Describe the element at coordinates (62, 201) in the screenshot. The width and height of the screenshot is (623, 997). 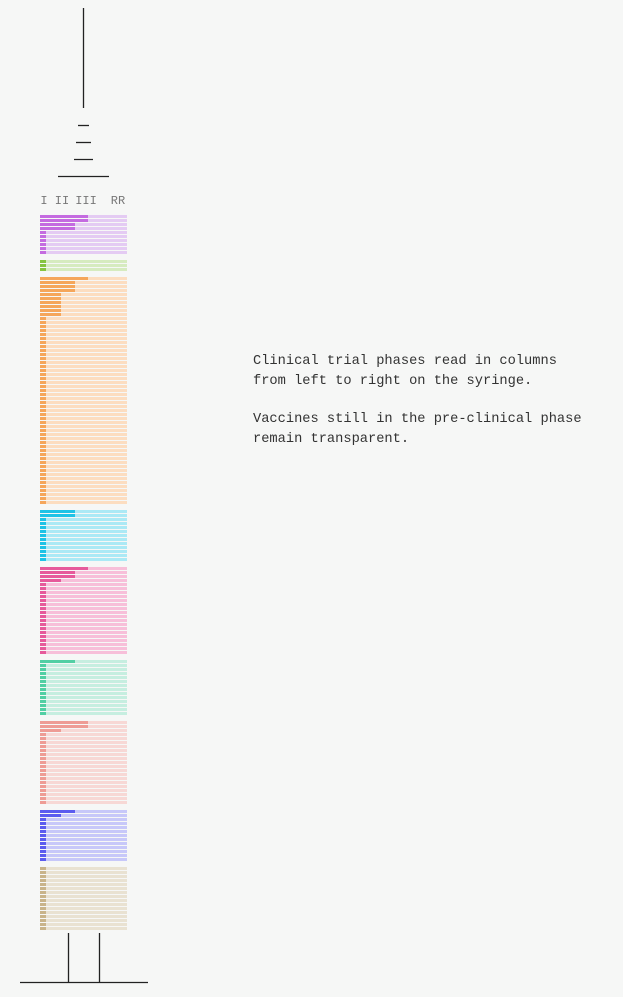
I see `column-label: II` at that location.